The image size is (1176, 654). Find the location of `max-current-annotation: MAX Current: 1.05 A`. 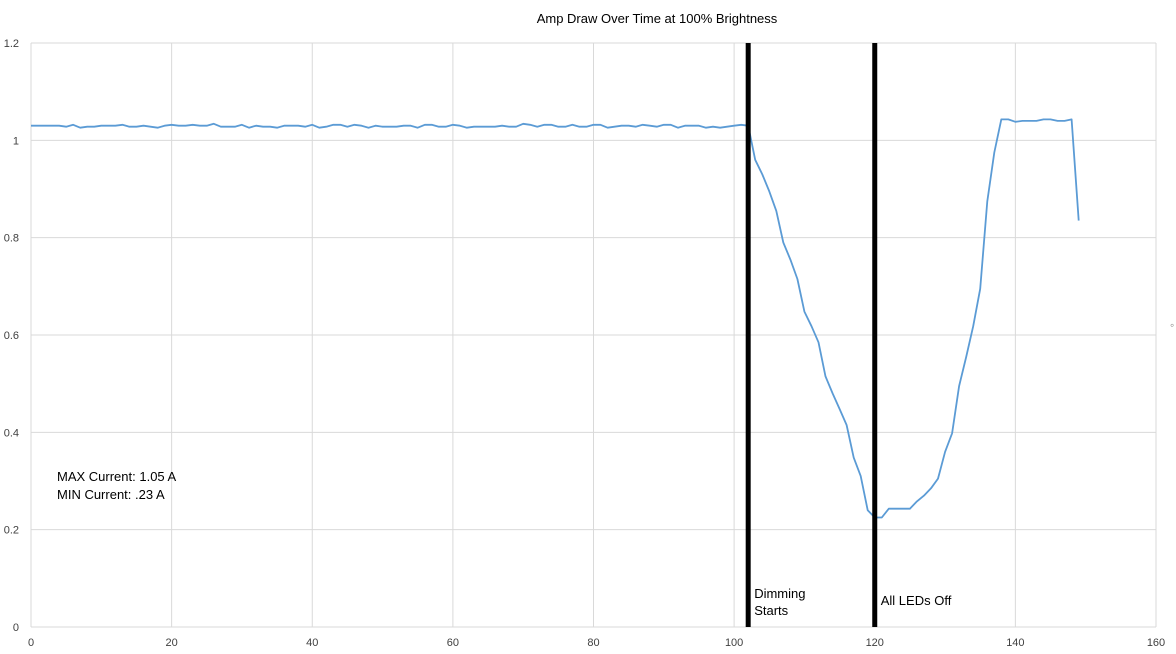

max-current-annotation: MAX Current: 1.05 A is located at coordinates (117, 476).